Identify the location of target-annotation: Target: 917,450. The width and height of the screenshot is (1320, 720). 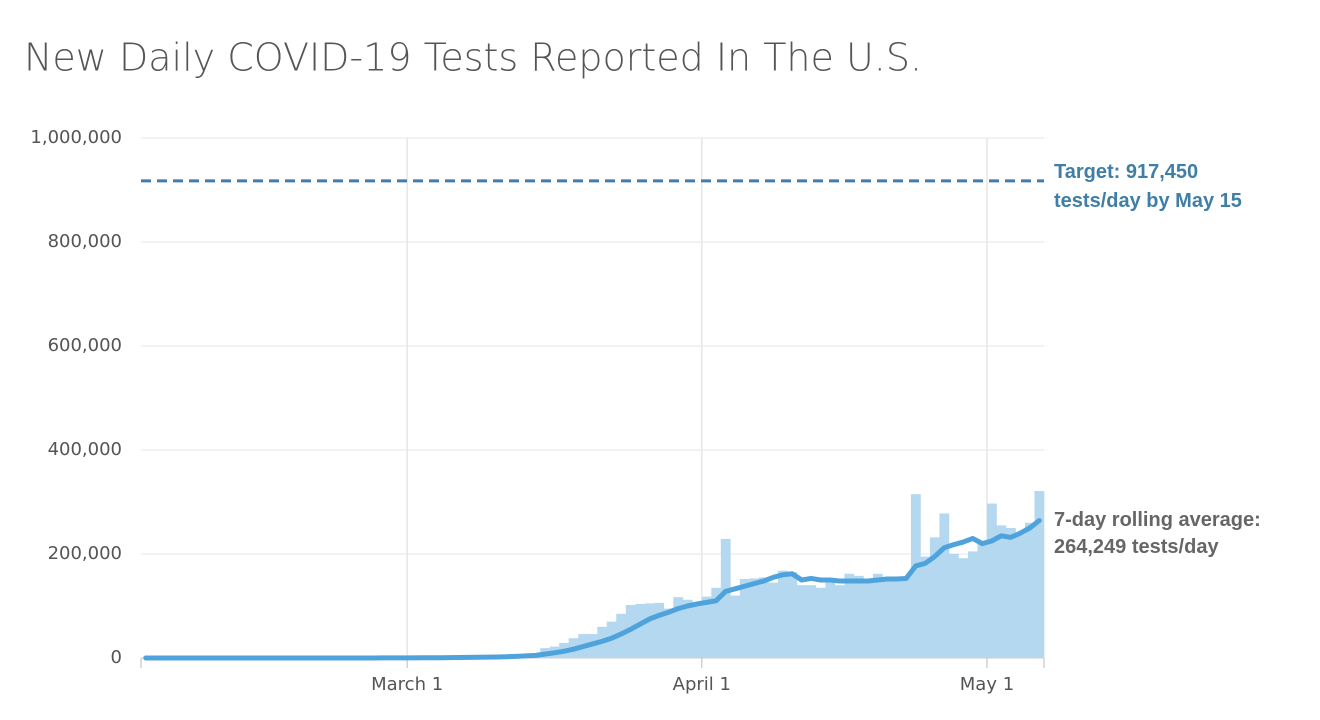
(1126, 172).